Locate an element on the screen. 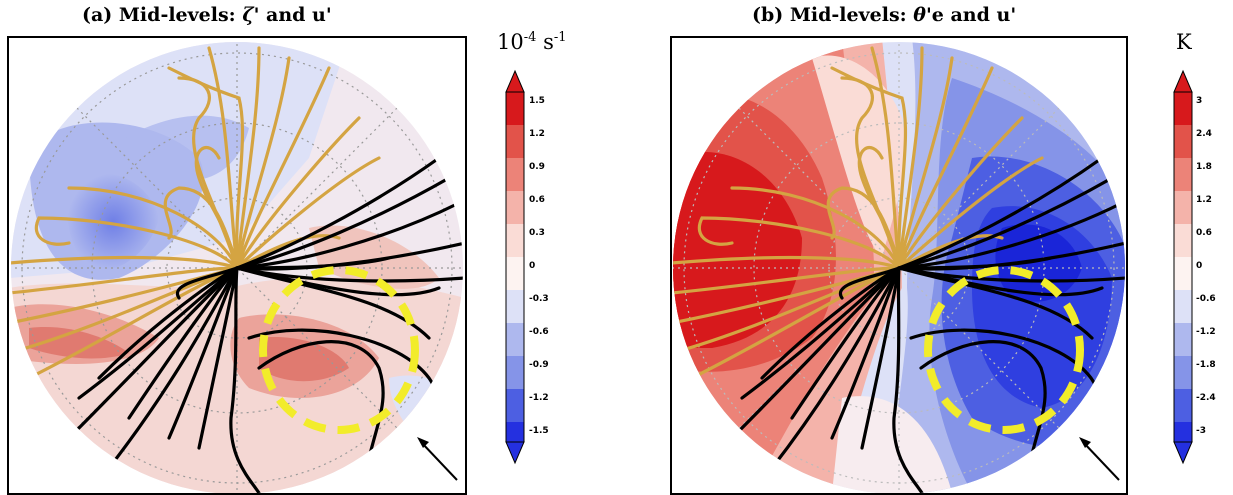 This screenshot has height=495, width=1233. panel-b-title: (b) Mid-levels: θ'e and u' is located at coordinates (884, 15).